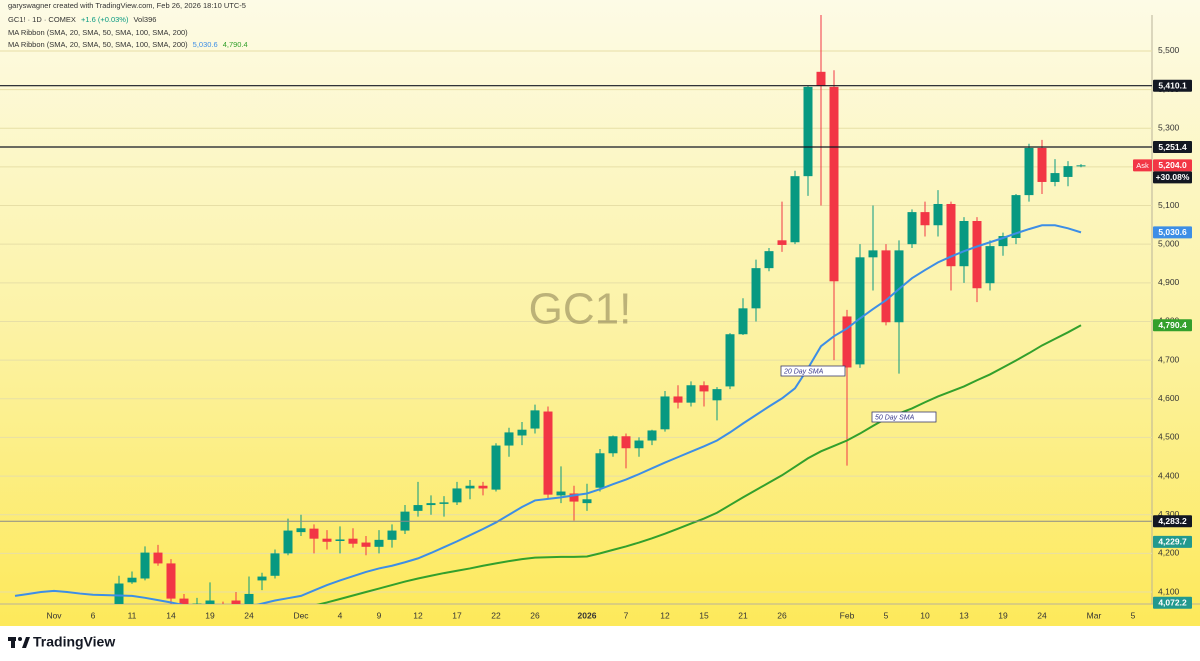 The width and height of the screenshot is (1200, 661). Describe the element at coordinates (171, 615) in the screenshot. I see `x-tick-label: 14` at that location.